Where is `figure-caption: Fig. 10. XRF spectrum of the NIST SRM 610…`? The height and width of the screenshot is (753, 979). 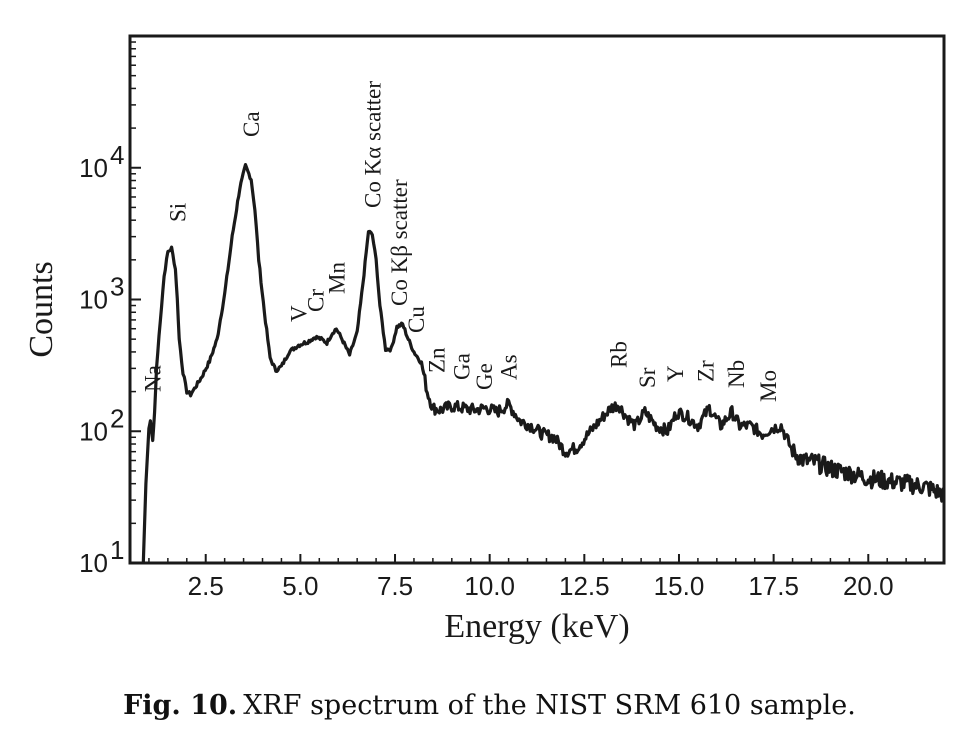 figure-caption: Fig. 10. XRF spectrum of the NIST SRM 610… is located at coordinates (489, 705).